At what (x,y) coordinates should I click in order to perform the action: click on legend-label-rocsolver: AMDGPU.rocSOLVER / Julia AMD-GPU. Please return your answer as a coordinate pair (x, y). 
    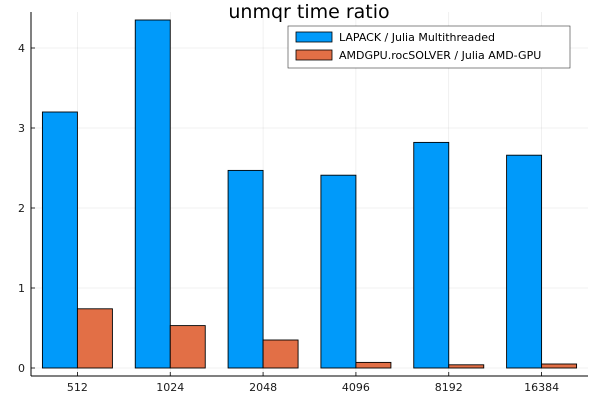
    Looking at the image, I should click on (440, 55).